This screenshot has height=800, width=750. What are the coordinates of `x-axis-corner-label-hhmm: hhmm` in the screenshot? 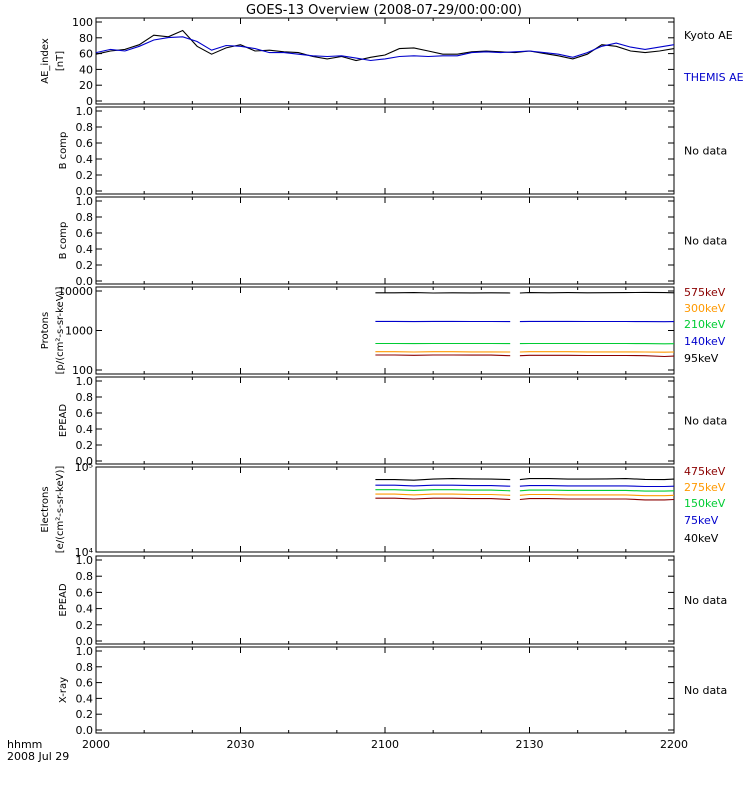 It's located at (24, 744).